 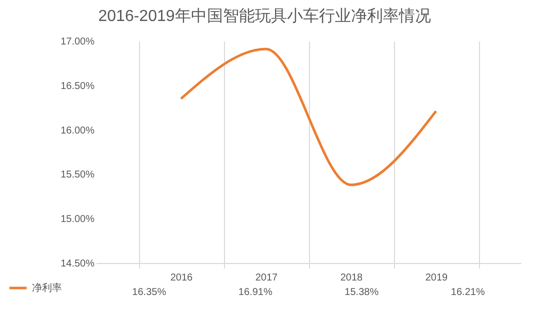 What do you see at coordinates (77, 264) in the screenshot?
I see `y-tick-label: 14.50%` at bounding box center [77, 264].